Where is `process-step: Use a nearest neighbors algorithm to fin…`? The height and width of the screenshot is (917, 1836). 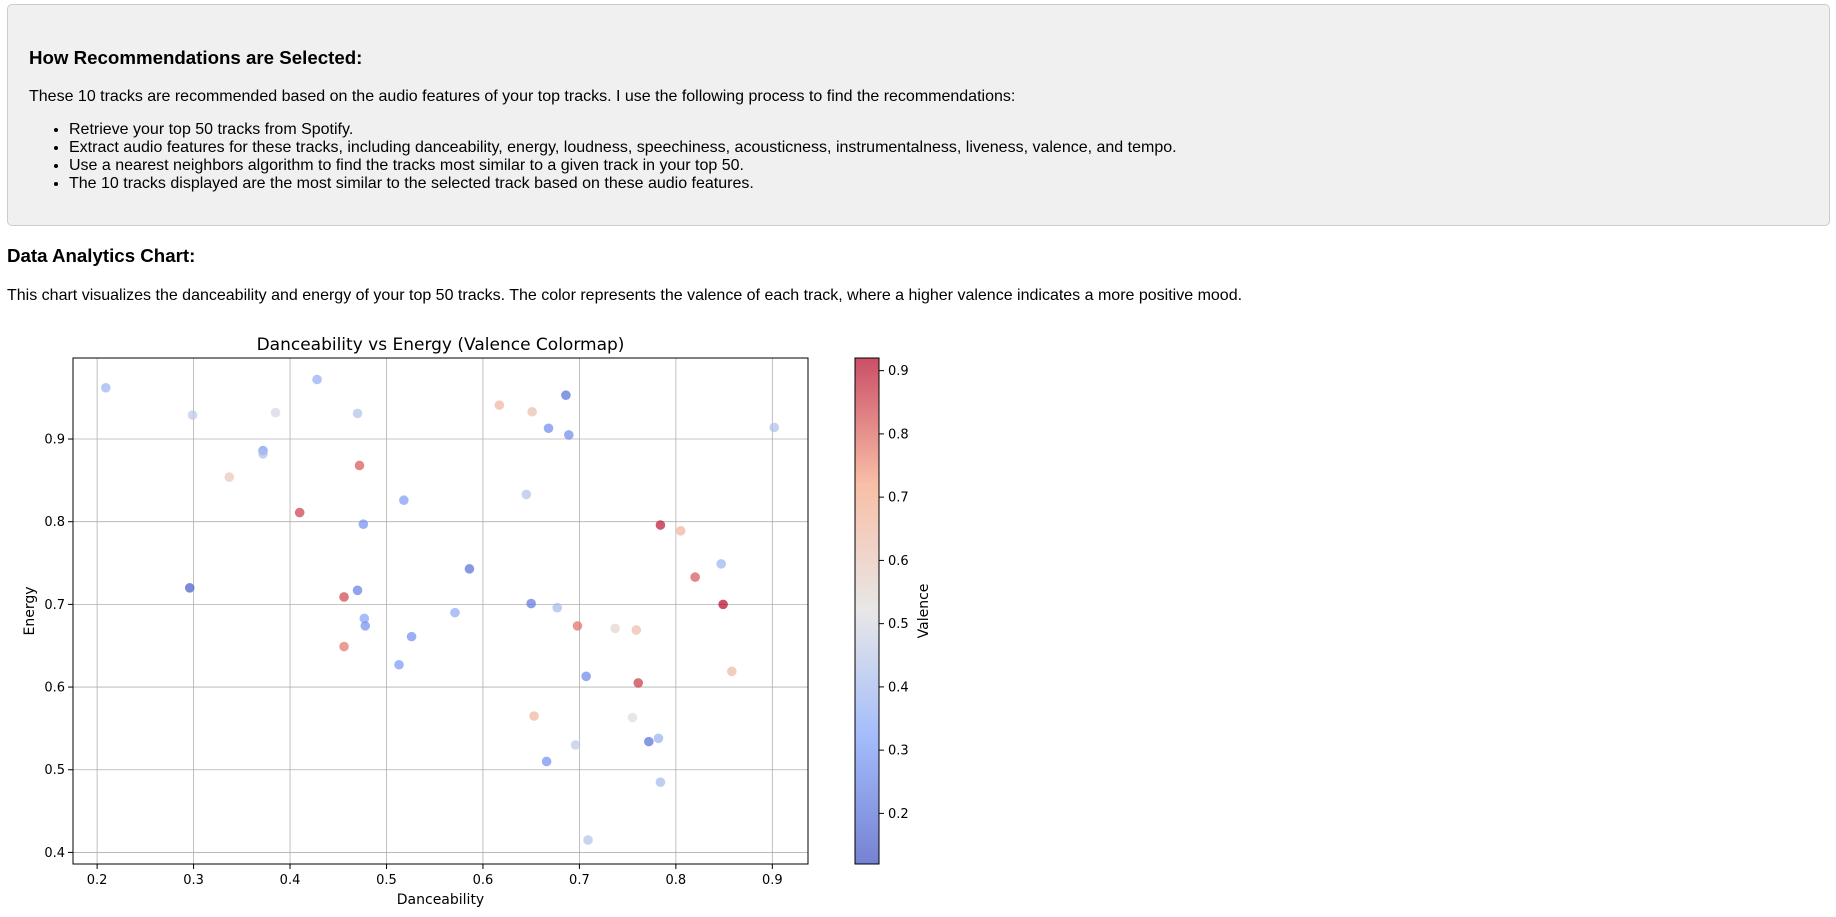 process-step: Use a nearest neighbors algorithm to fin… is located at coordinates (623, 166).